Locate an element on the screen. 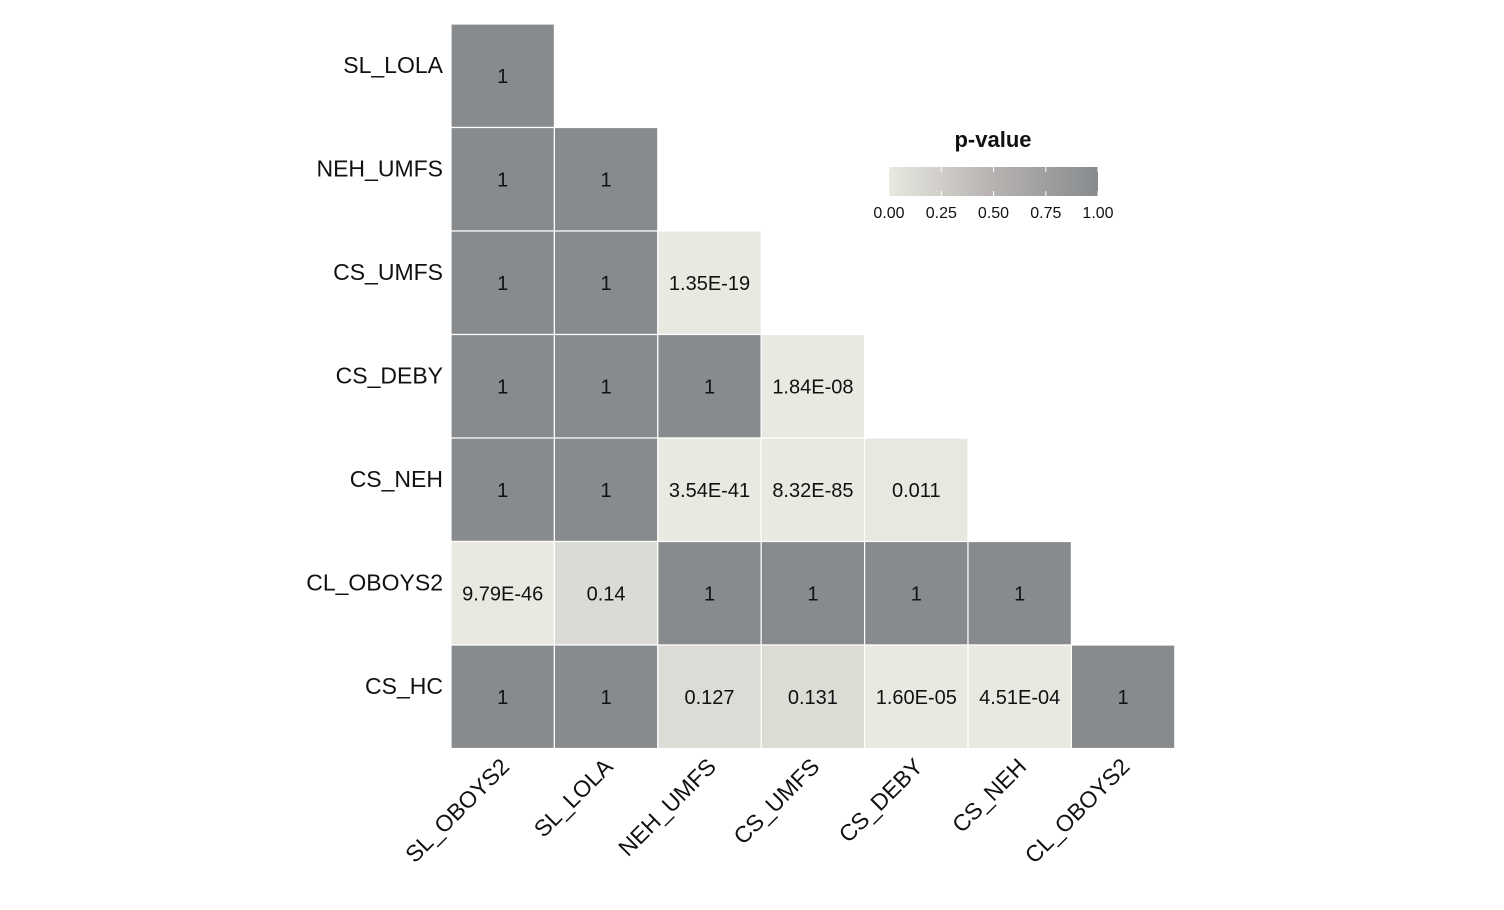 The height and width of the screenshot is (910, 1504). cell-value-label: 9.79E-46 is located at coordinates (502, 594).